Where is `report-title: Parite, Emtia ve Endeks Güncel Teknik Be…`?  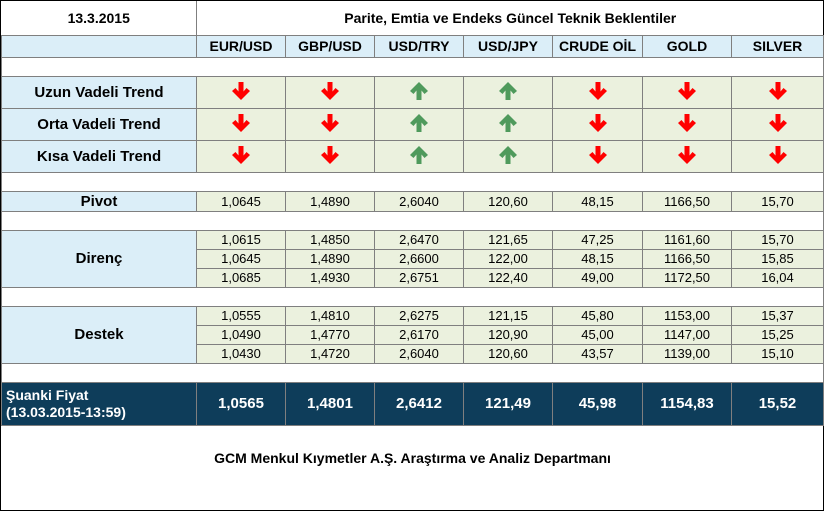 report-title: Parite, Emtia ve Endeks Güncel Teknik Be… is located at coordinates (510, 18).